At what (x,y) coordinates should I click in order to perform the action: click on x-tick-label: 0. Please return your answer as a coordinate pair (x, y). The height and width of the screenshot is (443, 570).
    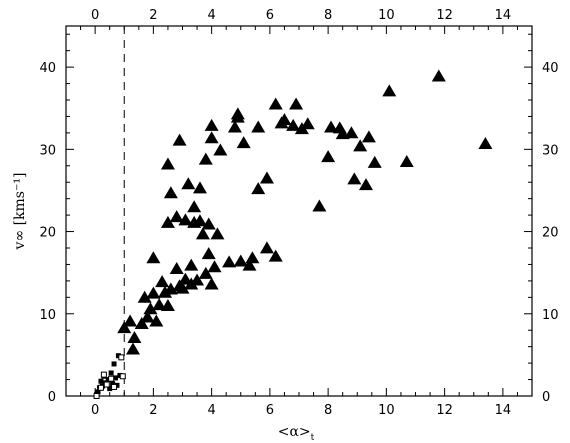
    Looking at the image, I should click on (95, 410).